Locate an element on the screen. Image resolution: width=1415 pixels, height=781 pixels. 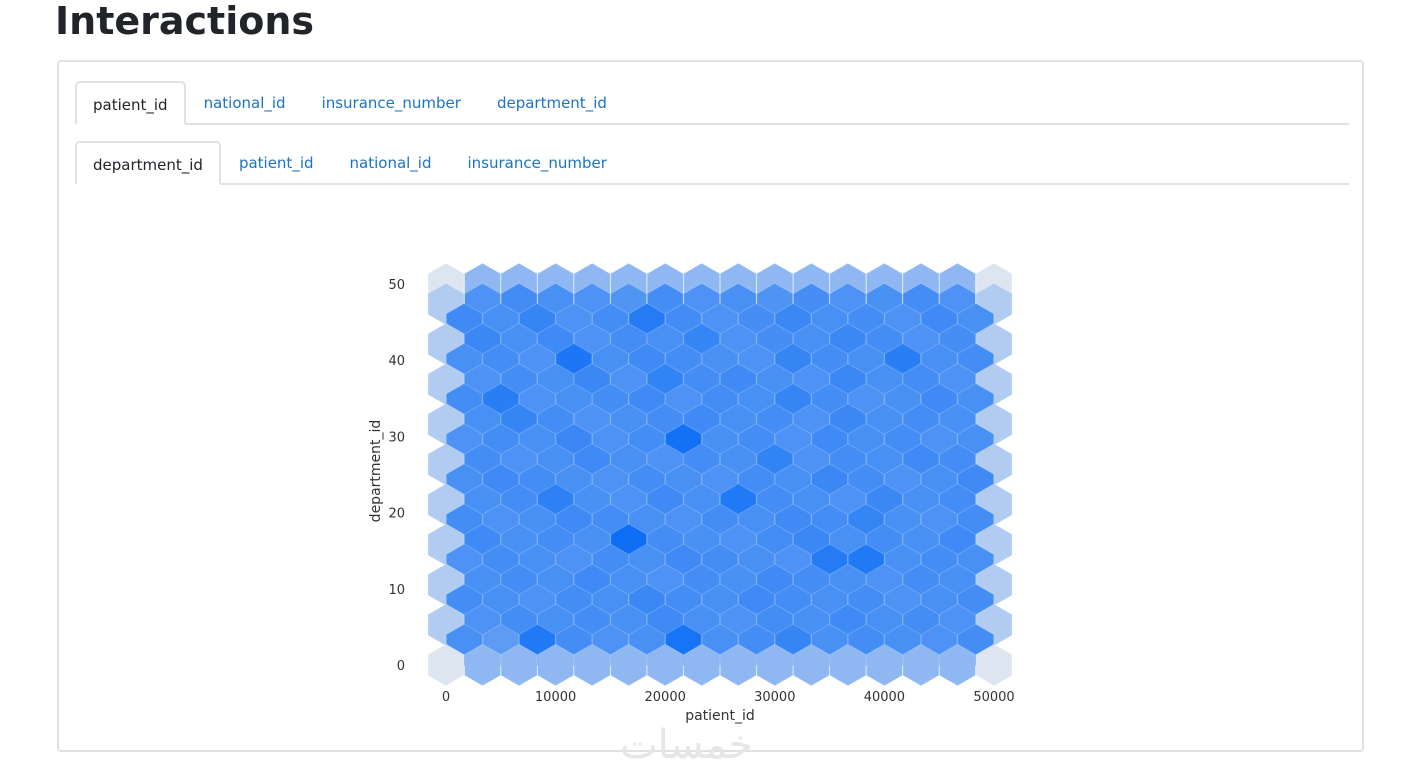
hex-cell-r19-c7 is located at coordinates (702, 665).